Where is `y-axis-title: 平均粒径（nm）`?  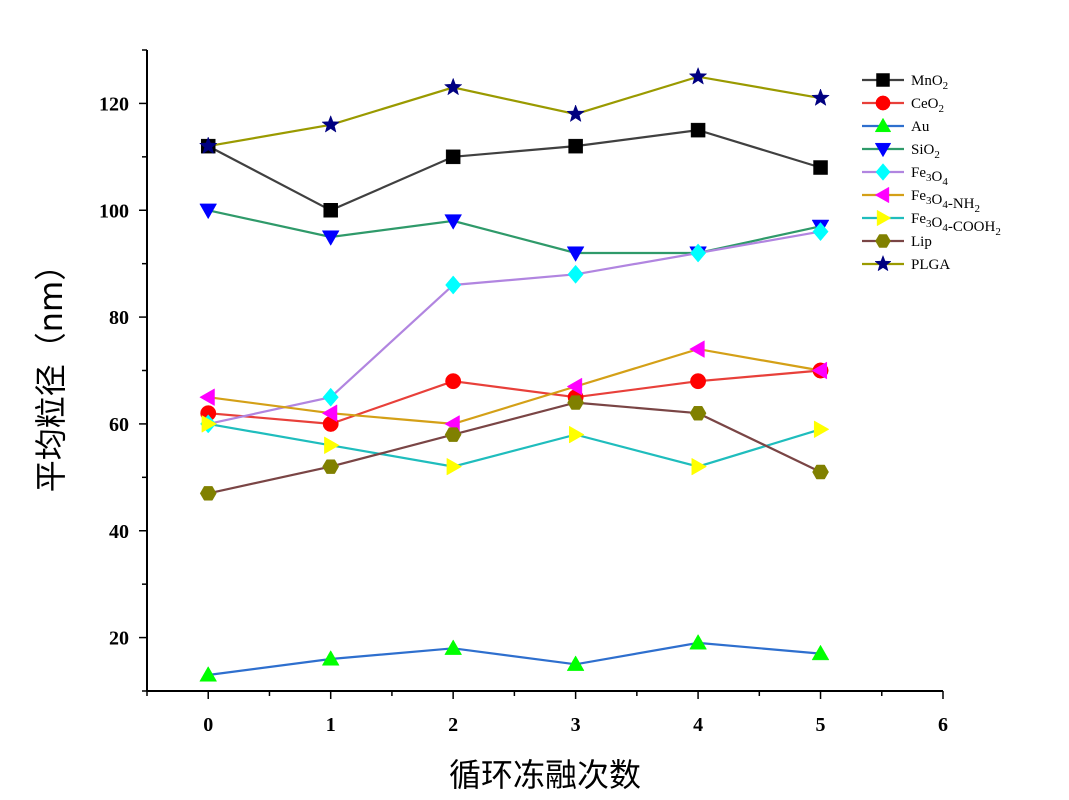
y-axis-title: 平均粒径（nm） is located at coordinates (51, 370).